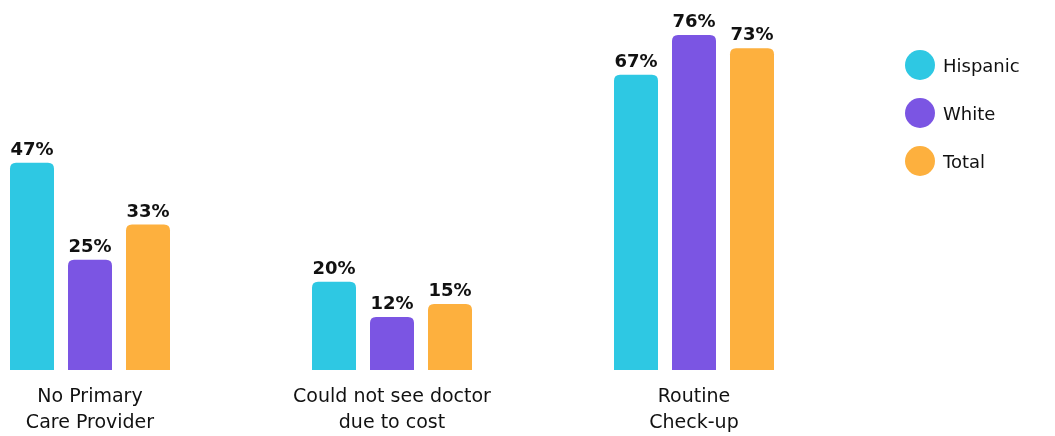 This screenshot has height=436, width=1055. I want to click on data-label: 76%, so click(694, 20).